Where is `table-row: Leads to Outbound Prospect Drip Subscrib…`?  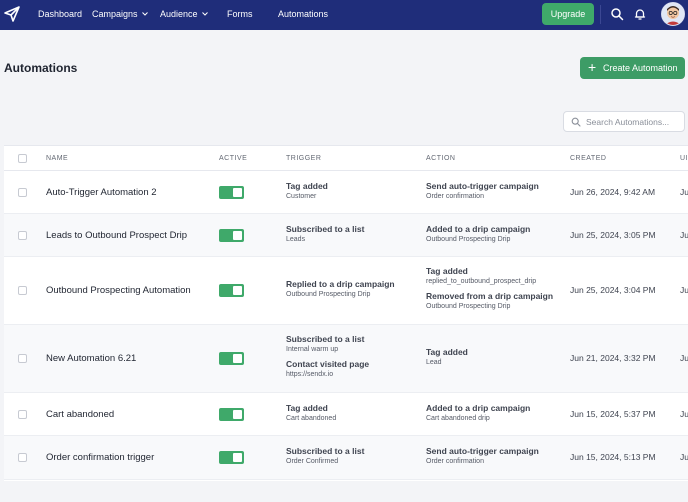 table-row: Leads to Outbound Prospect Drip Subscrib… is located at coordinates (346, 235).